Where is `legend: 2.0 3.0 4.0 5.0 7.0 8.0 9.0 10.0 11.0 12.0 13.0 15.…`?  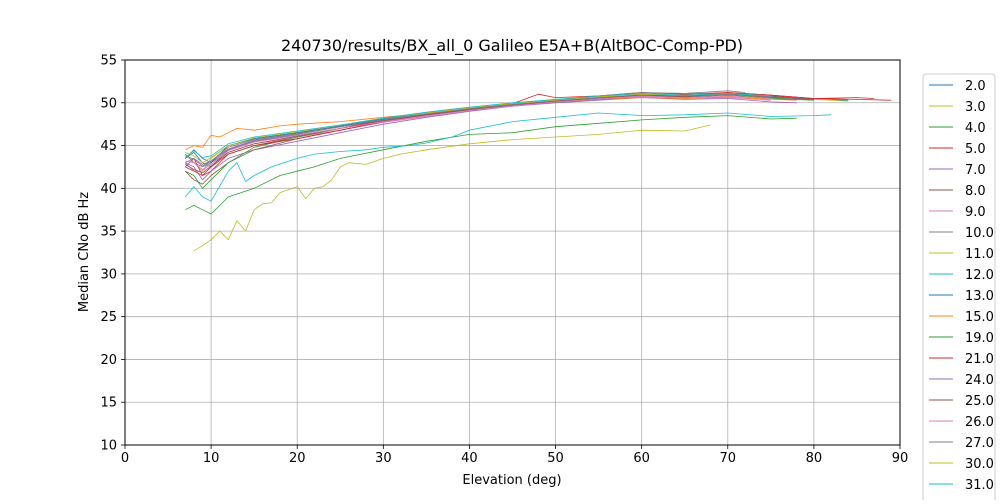 legend: 2.0 3.0 4.0 5.0 7.0 8.0 9.0 10.0 11.0 12.0 13.0 15.… is located at coordinates (959, 288).